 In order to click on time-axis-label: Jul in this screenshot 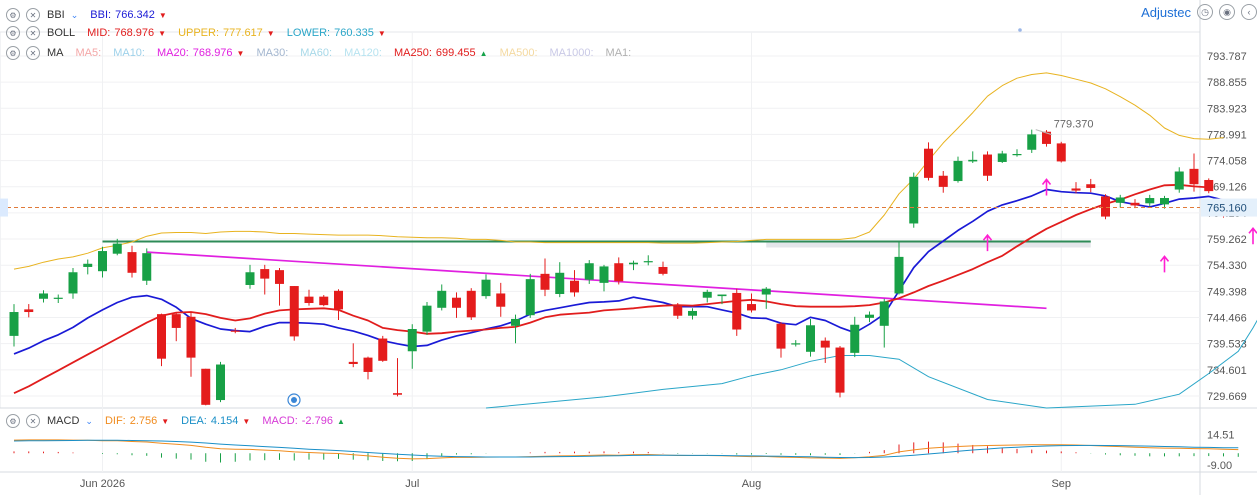, I will do `click(412, 484)`.